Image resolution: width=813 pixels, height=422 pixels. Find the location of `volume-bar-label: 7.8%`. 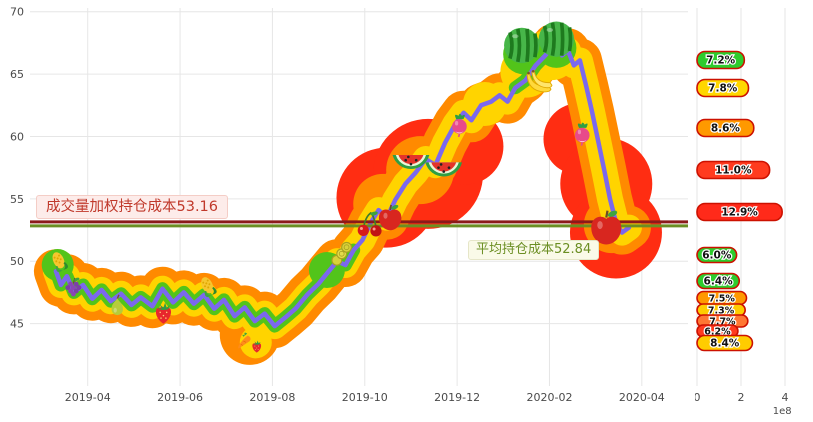

volume-bar-label: 7.8% is located at coordinates (723, 89).